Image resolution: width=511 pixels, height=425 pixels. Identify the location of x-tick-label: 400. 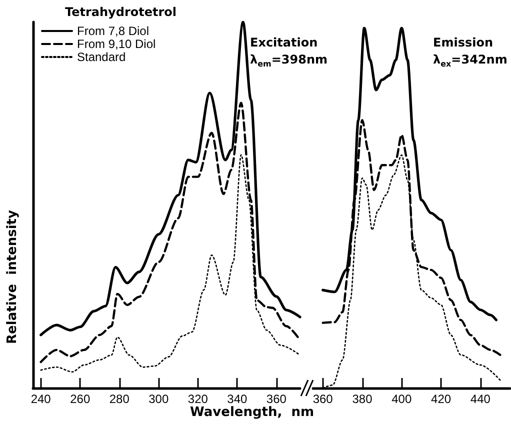
(402, 399).